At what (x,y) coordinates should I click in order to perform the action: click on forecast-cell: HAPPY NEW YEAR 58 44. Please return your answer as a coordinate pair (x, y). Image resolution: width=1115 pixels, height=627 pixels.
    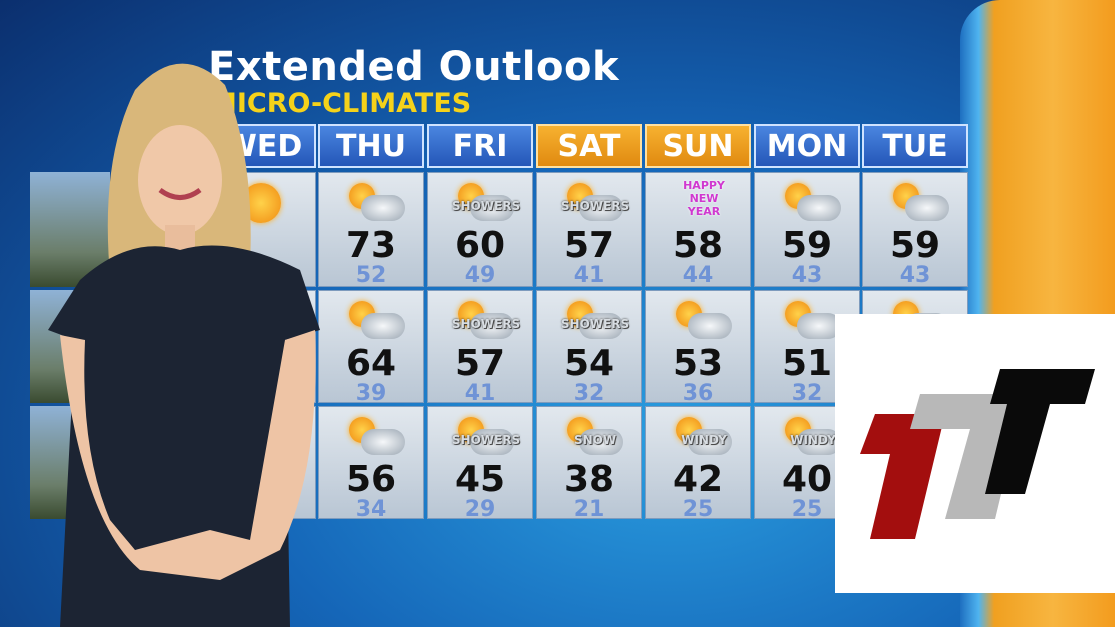
    Looking at the image, I should click on (698, 230).